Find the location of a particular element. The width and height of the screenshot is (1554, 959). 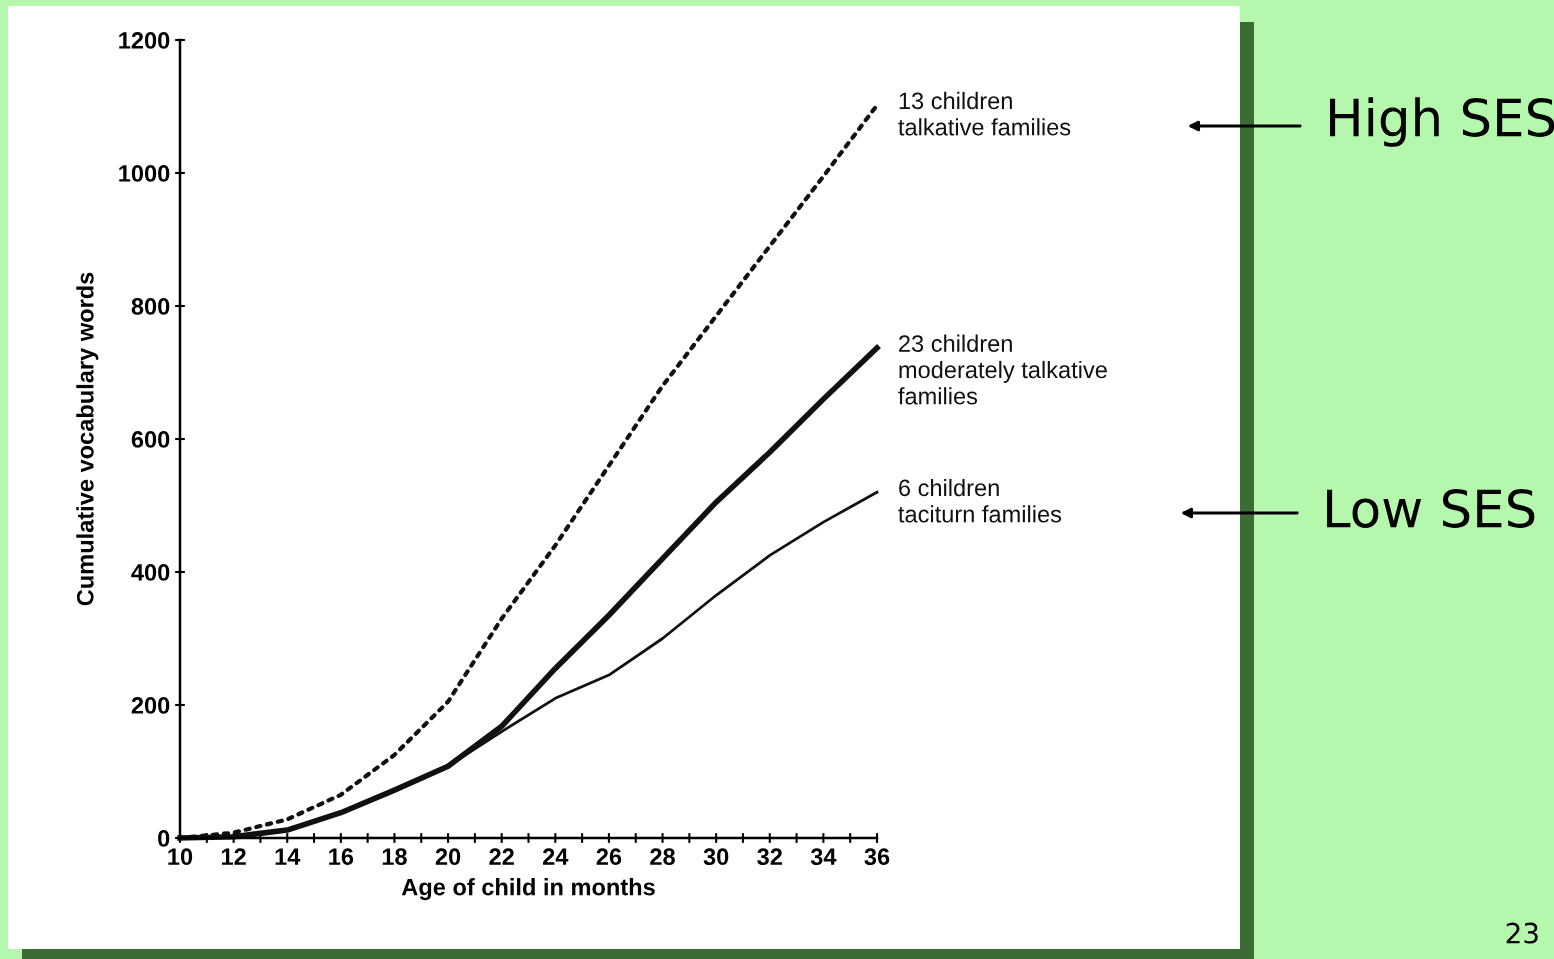

x-tick-label: 34 is located at coordinates (823, 857).